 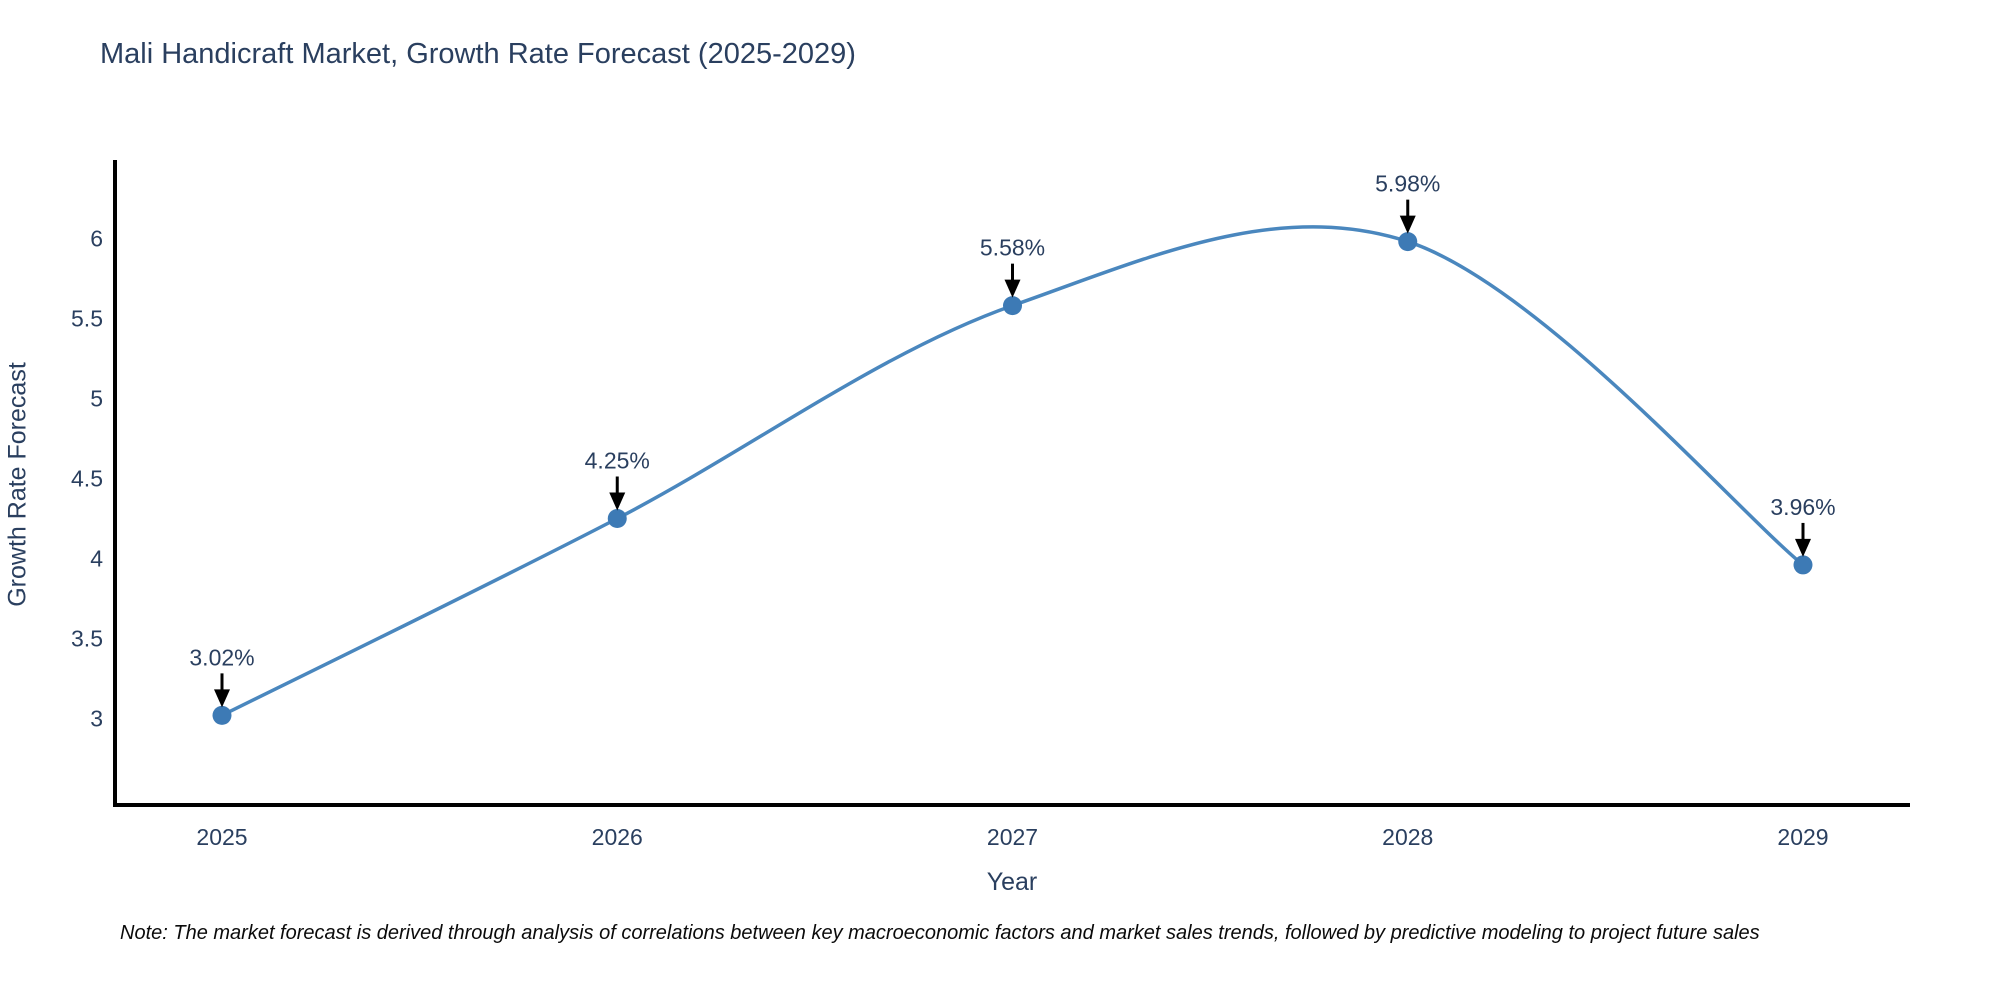 I want to click on point-value-label: 3.96%, so click(x=1802, y=507).